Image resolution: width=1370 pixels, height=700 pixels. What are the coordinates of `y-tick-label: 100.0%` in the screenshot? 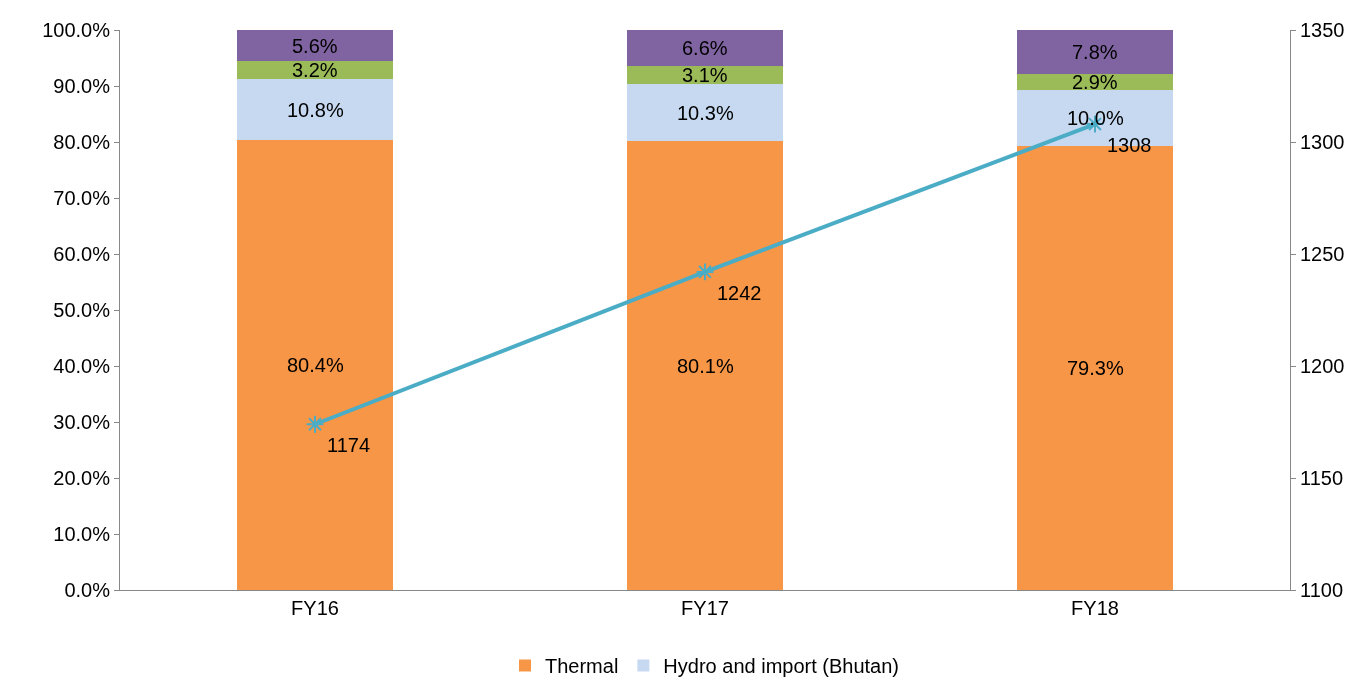 It's located at (76, 30).